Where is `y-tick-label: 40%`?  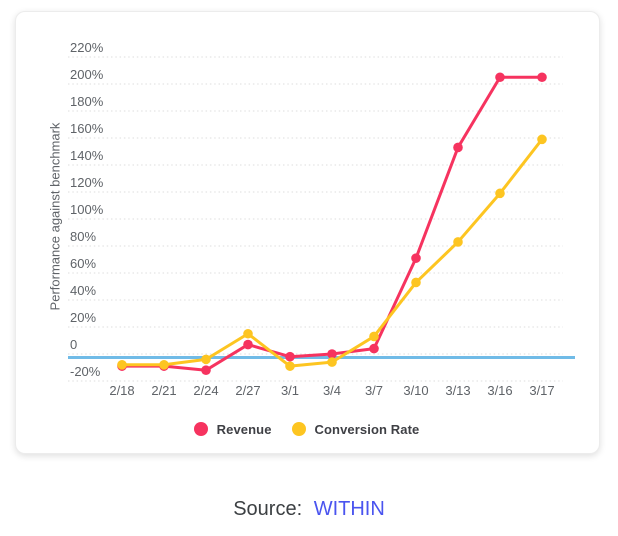 y-tick-label: 40% is located at coordinates (83, 290).